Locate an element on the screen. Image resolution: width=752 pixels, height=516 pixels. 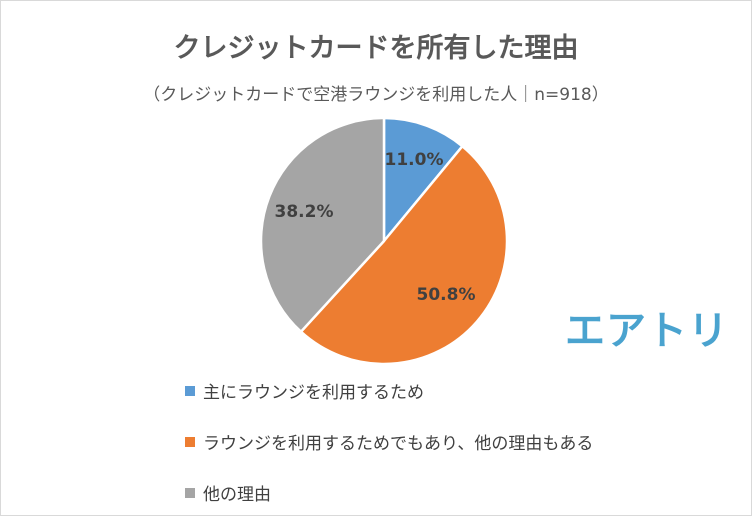
legend-label-main-lounge: 主にラウンジを利用するため is located at coordinates (313, 393).